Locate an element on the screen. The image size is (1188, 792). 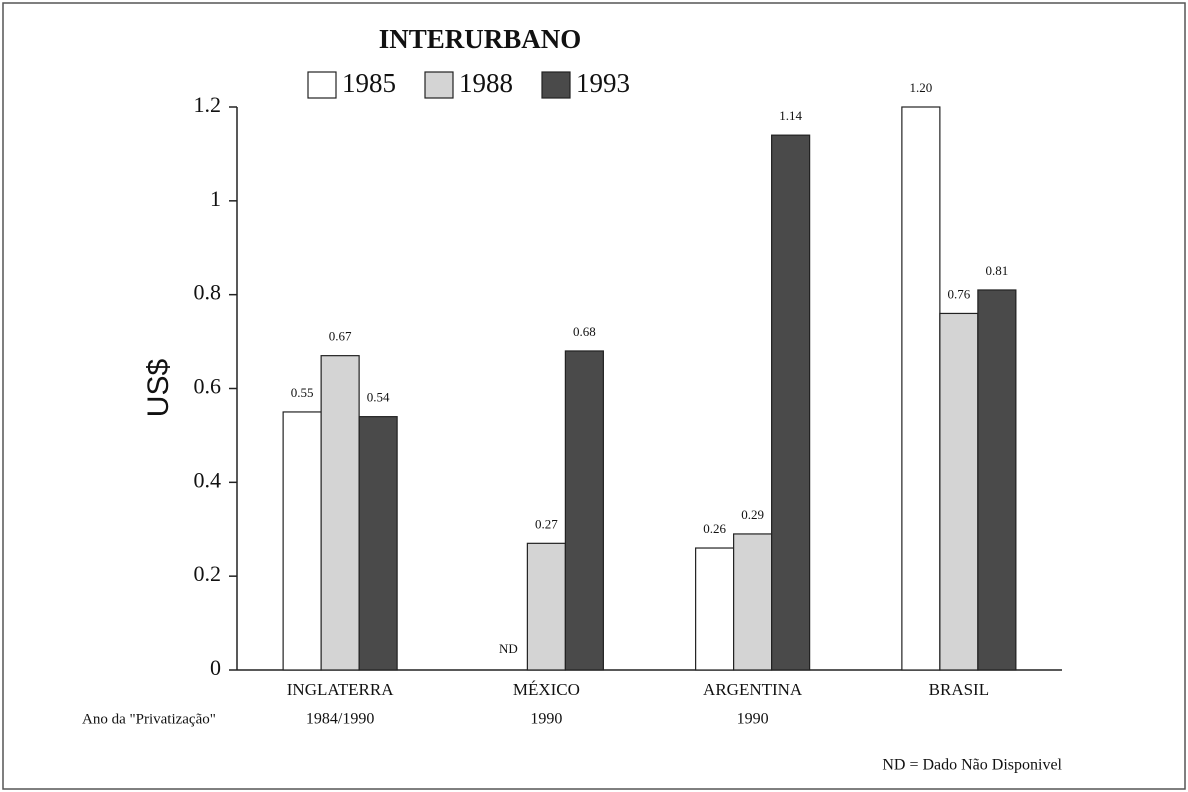
value-label: ND is located at coordinates (508, 648).